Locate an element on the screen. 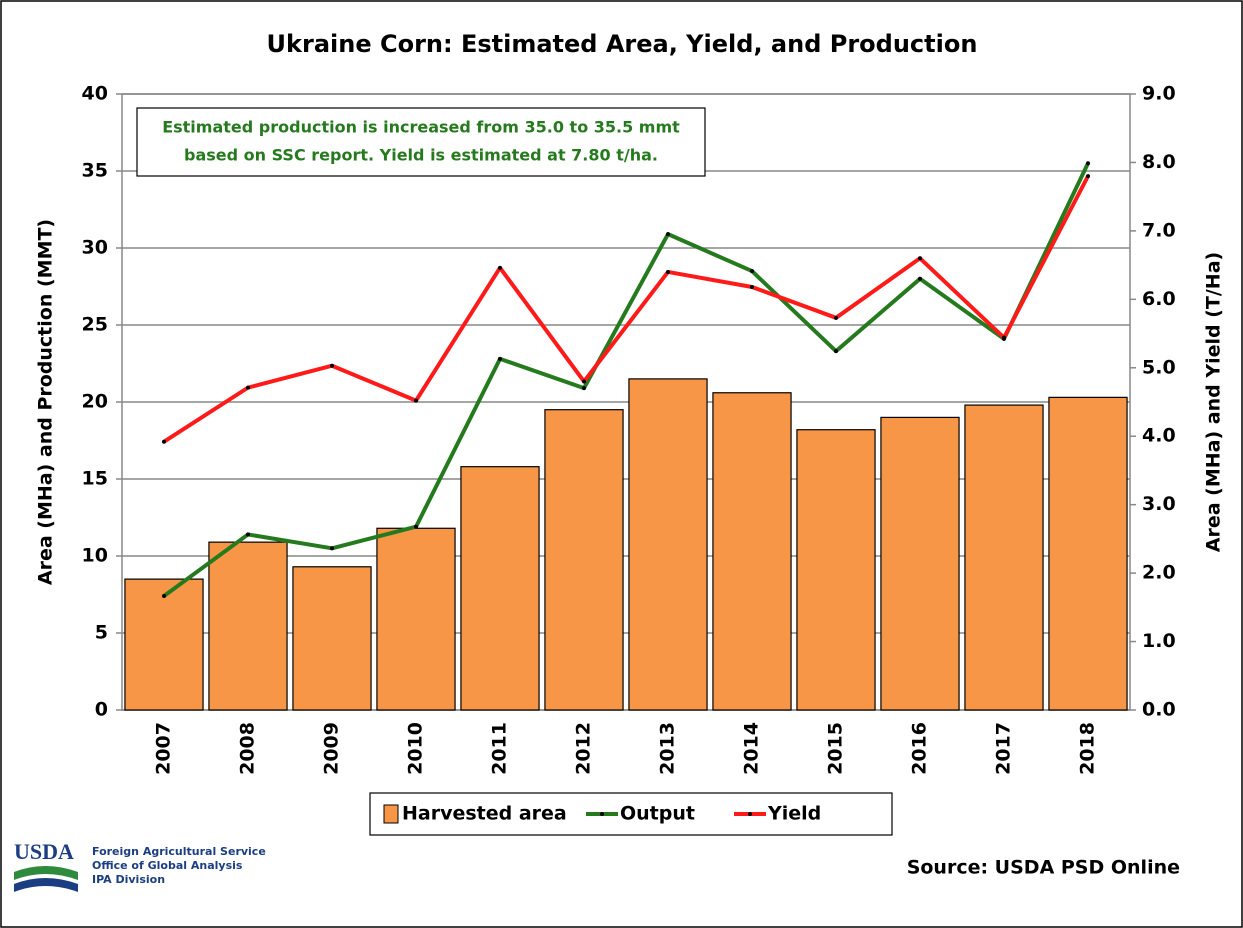  y-tick-label: 15 is located at coordinates (95, 479).